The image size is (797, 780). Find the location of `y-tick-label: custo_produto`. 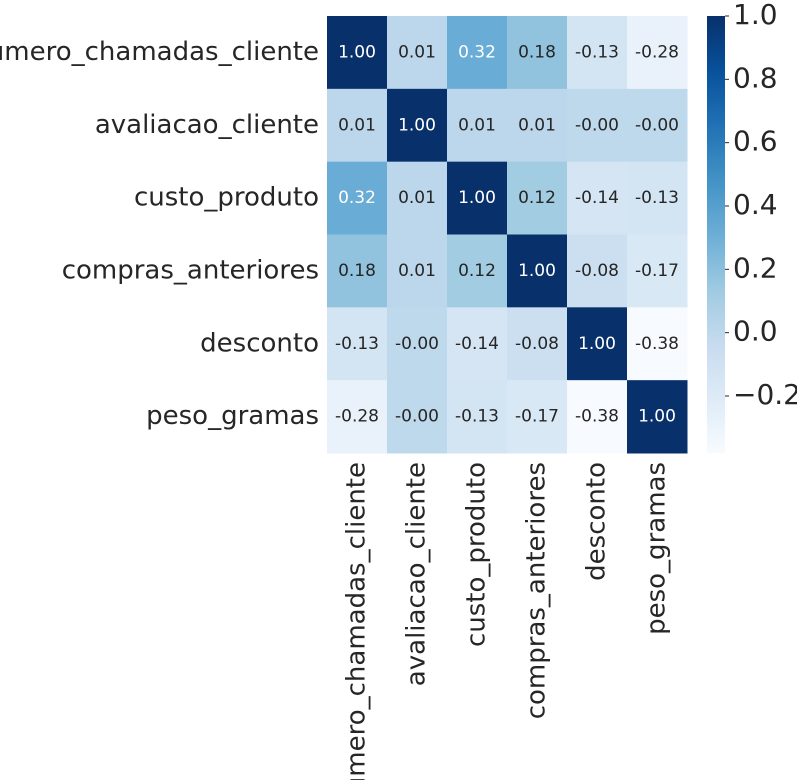

y-tick-label: custo_produto is located at coordinates (226, 198).